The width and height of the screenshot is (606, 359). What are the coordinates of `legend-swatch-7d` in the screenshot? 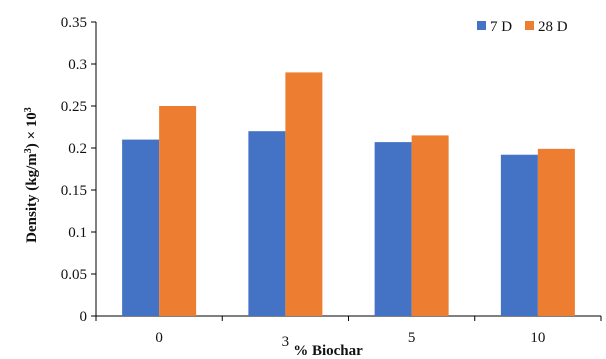 It's located at (481, 25).